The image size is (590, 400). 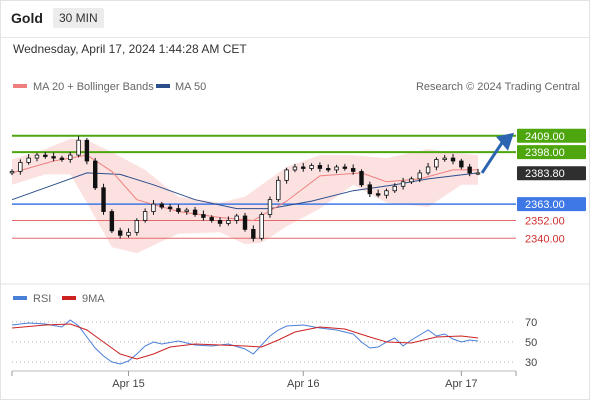 I want to click on rsi-tick-30: 30, so click(x=531, y=363).